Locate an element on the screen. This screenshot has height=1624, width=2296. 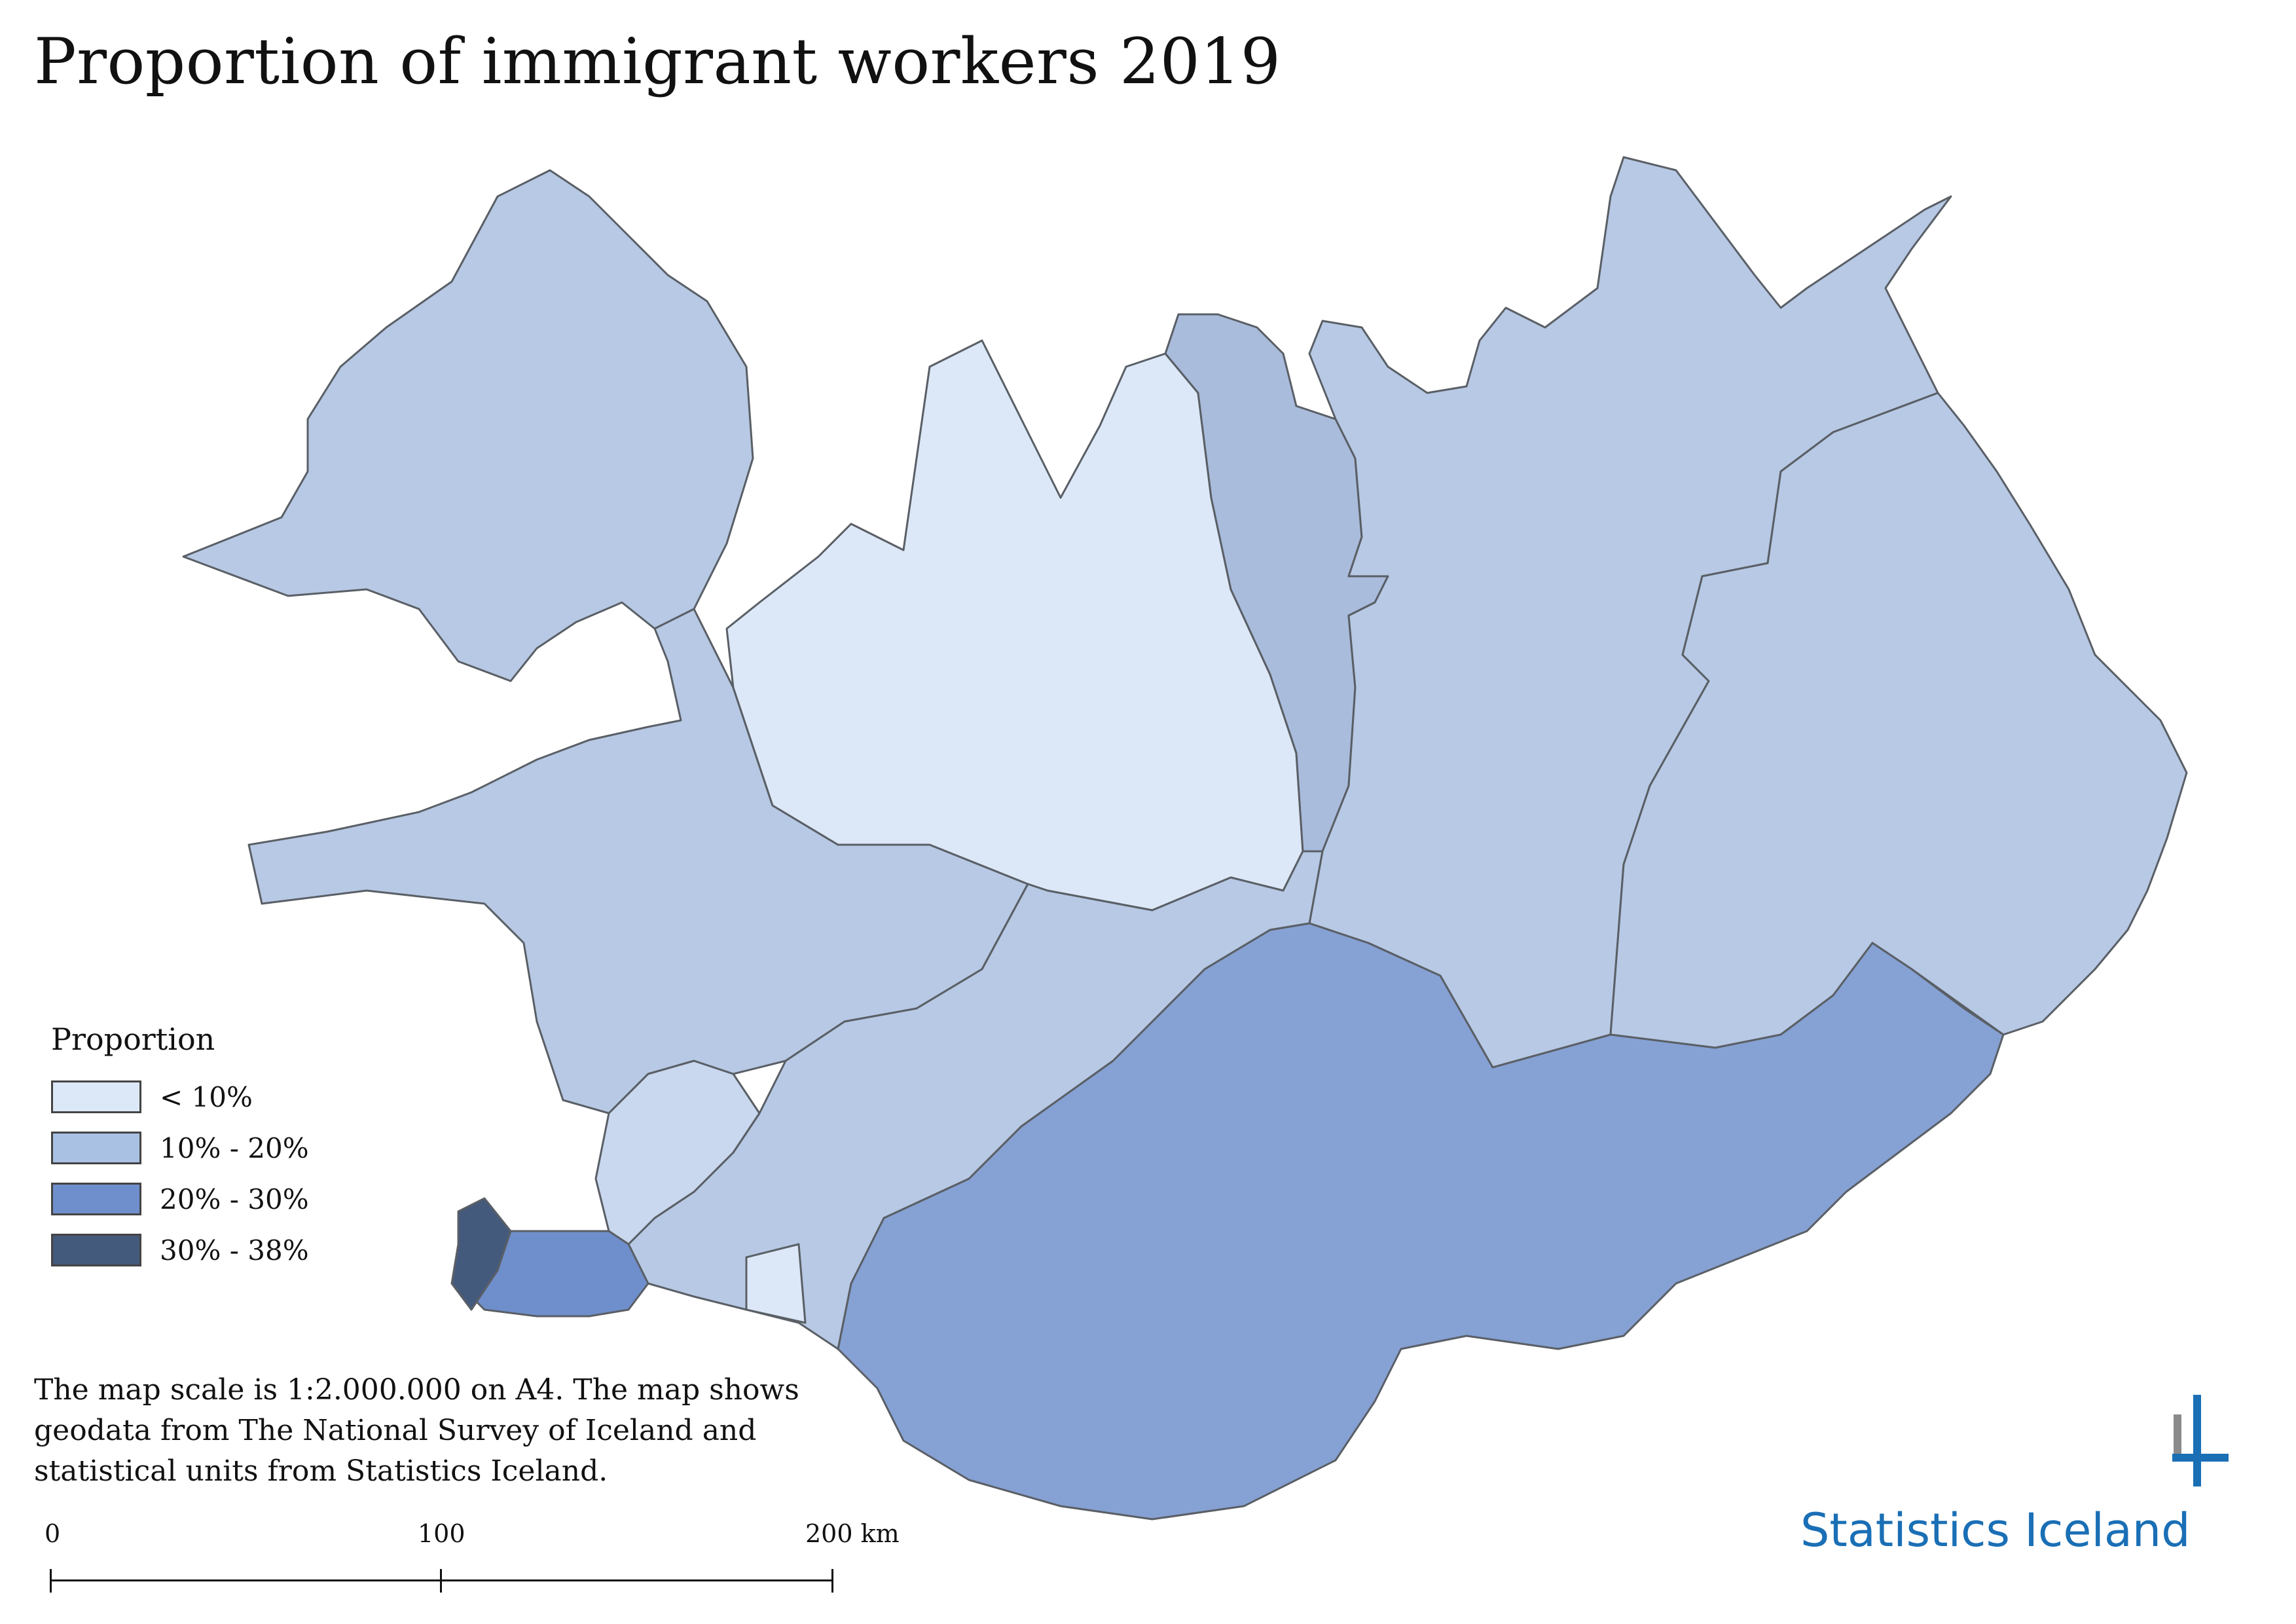
region-east is located at coordinates (1898, 720).